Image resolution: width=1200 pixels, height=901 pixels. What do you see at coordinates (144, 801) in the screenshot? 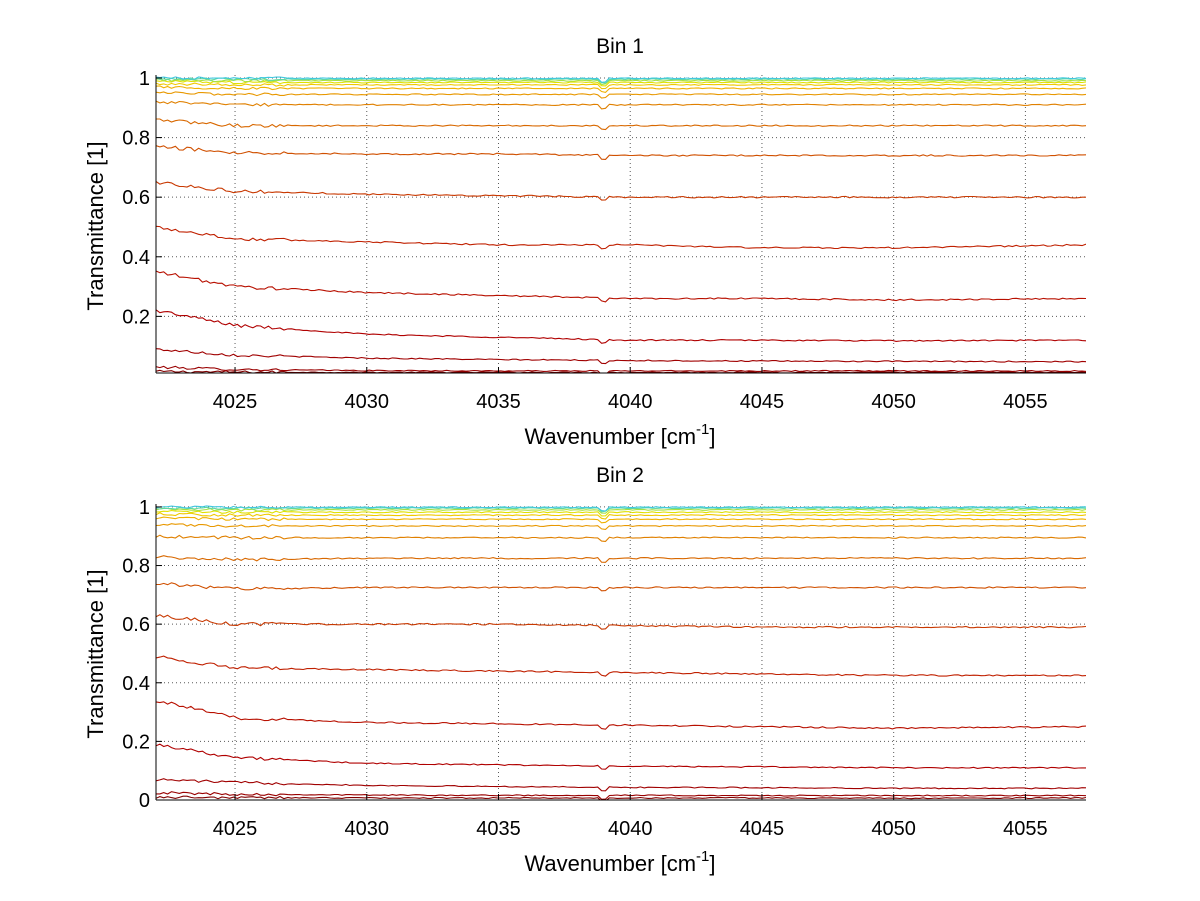
I see `y-tick-label: 0` at bounding box center [144, 801].